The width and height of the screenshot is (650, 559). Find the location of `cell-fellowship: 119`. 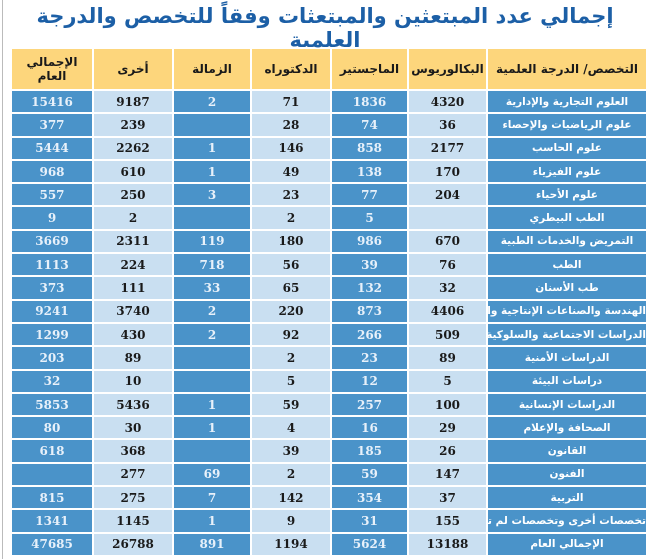

cell-fellowship: 119 is located at coordinates (212, 241).